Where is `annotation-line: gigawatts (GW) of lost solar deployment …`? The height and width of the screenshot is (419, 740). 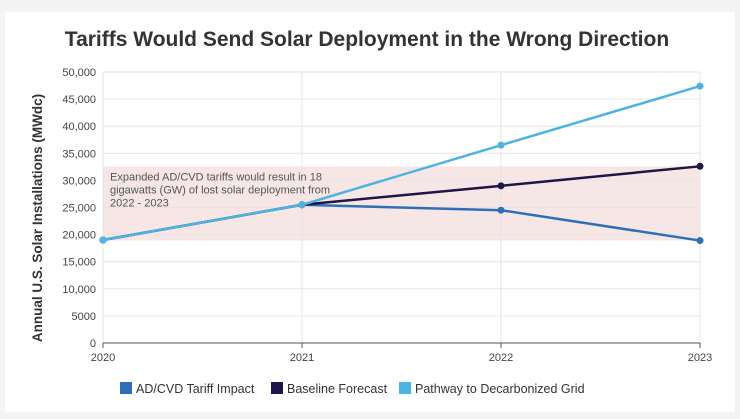
annotation-line: gigawatts (GW) of lost solar deployment … is located at coordinates (220, 190).